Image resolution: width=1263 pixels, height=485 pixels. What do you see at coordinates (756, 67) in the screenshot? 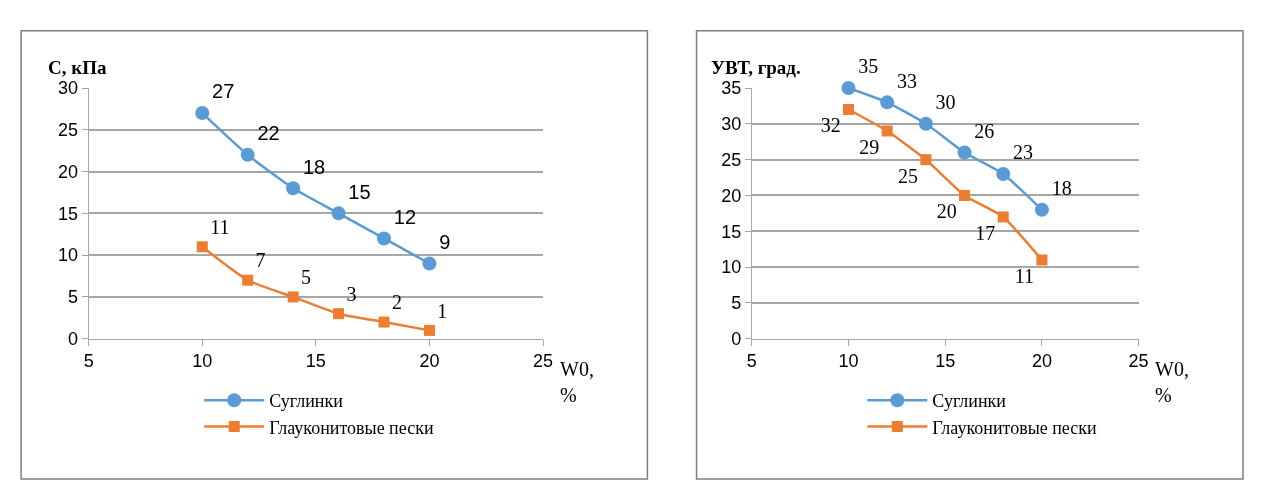
I see `y-axis-title: УВТ, град.` at bounding box center [756, 67].